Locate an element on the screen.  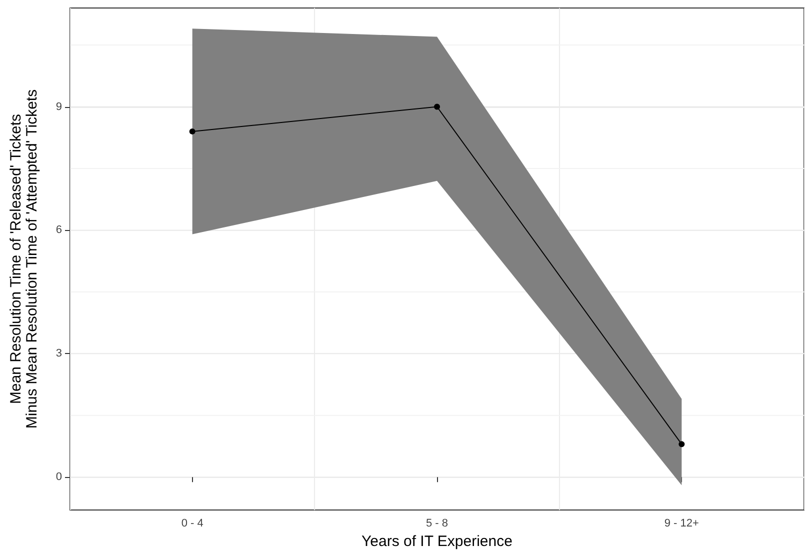
y-tick-label: 0 is located at coordinates (59, 477).